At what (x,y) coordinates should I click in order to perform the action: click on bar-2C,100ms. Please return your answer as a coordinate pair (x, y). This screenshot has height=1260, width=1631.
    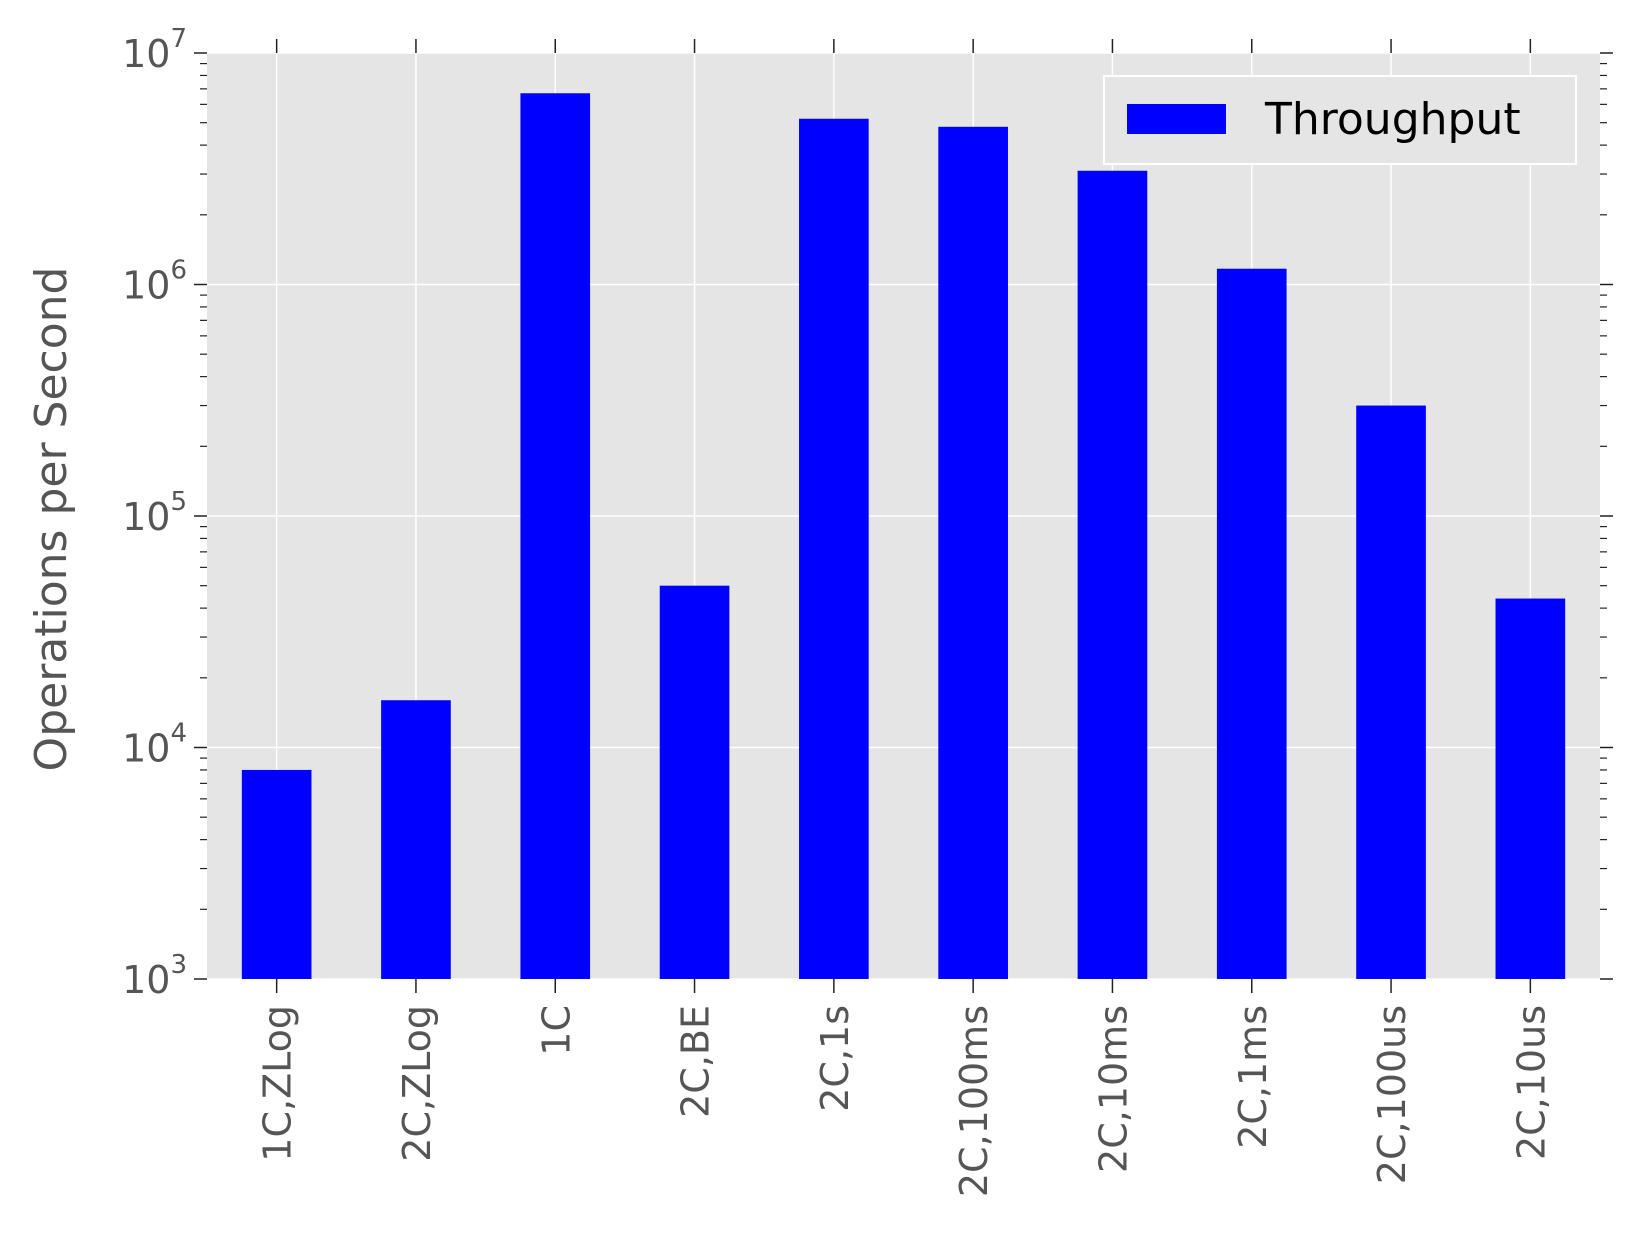
    Looking at the image, I should click on (973, 552).